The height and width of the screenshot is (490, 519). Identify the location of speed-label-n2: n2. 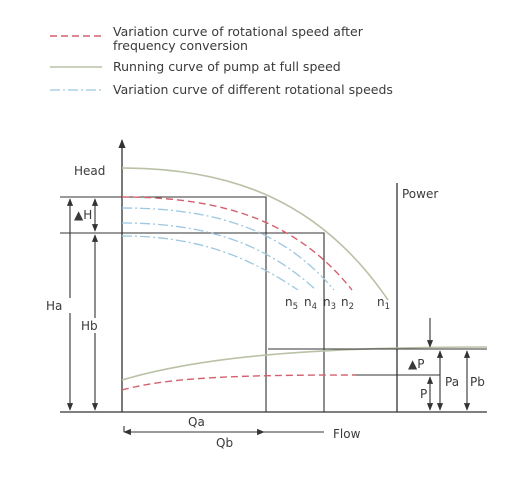
(347, 303).